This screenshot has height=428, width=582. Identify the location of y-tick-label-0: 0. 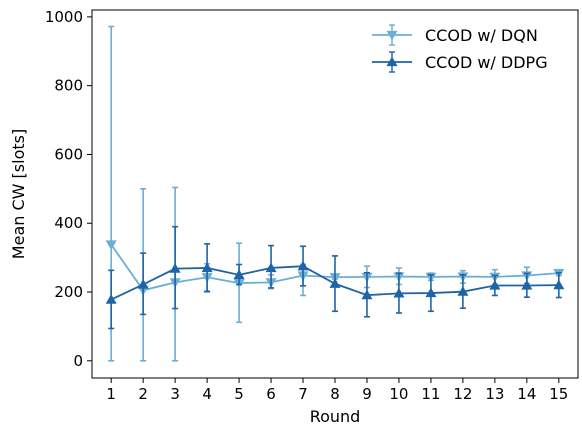
(78, 361).